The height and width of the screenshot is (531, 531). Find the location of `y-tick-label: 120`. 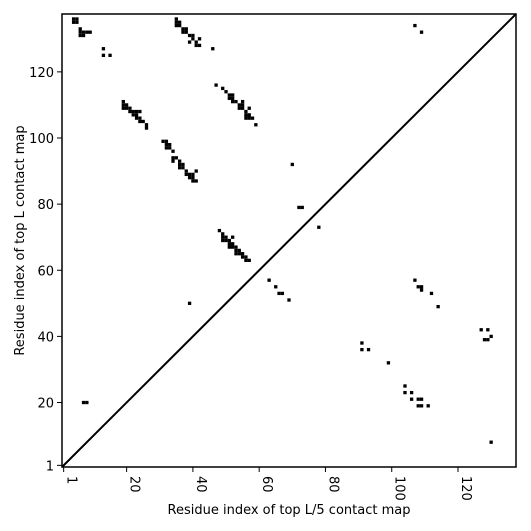

y-tick-label: 120 is located at coordinates (41, 73).